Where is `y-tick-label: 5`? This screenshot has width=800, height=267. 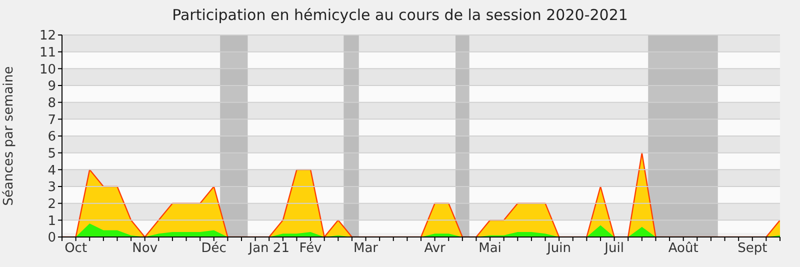
y-tick-label: 5 is located at coordinates (52, 154).